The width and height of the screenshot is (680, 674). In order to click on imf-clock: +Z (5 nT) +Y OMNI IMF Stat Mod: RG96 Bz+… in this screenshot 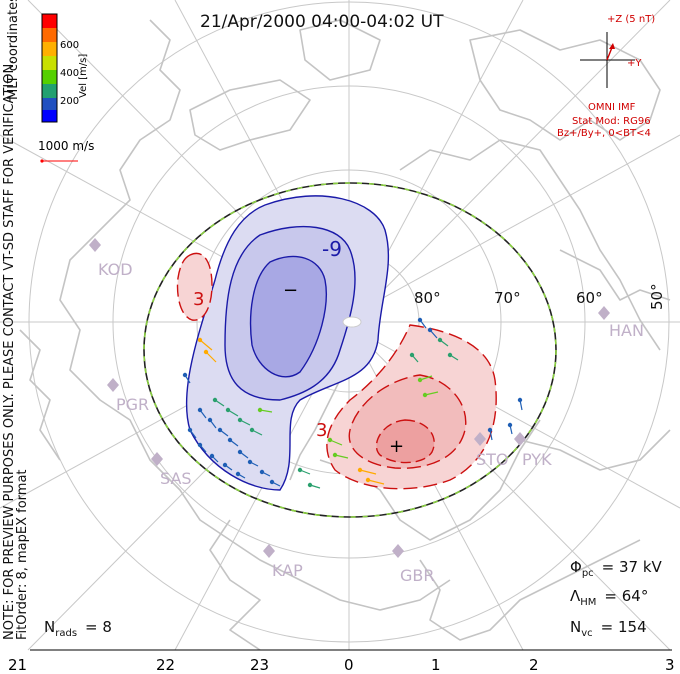, I will do `click(606, 76)`.